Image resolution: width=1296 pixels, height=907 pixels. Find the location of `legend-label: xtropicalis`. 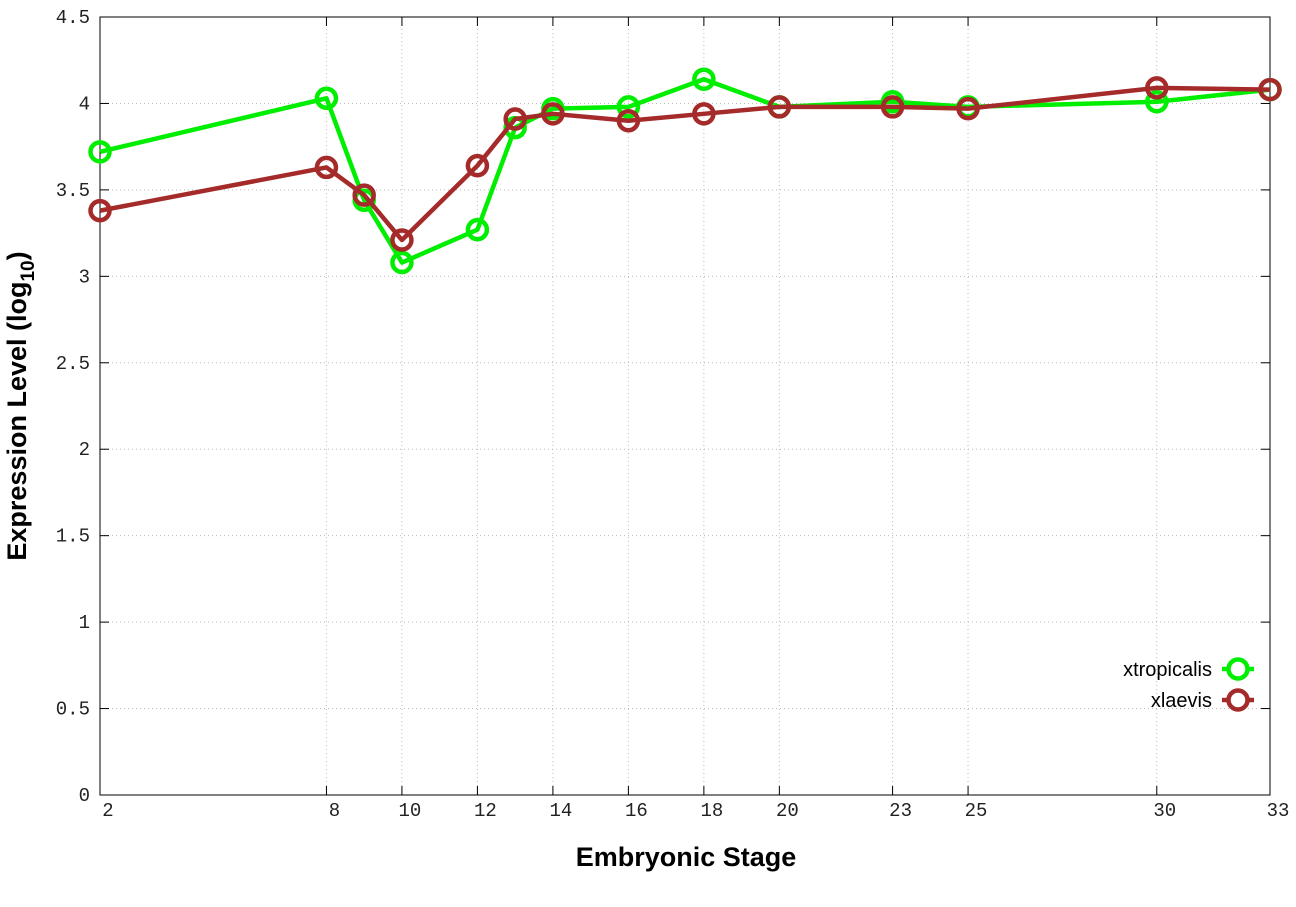

legend-label: xtropicalis is located at coordinates (1167, 670).